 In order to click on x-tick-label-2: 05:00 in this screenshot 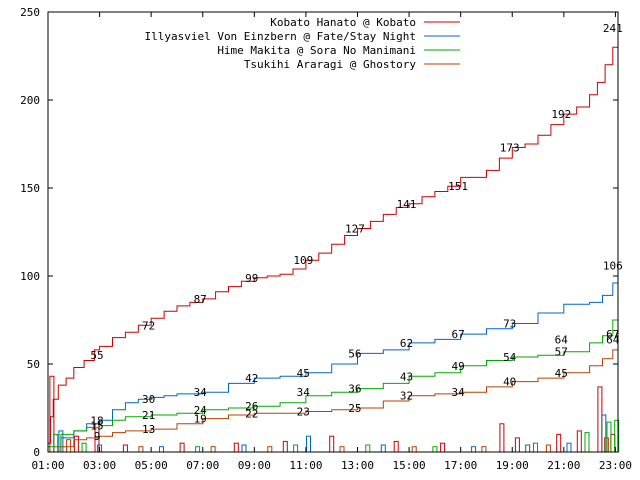, I will do `click(151, 465)`.